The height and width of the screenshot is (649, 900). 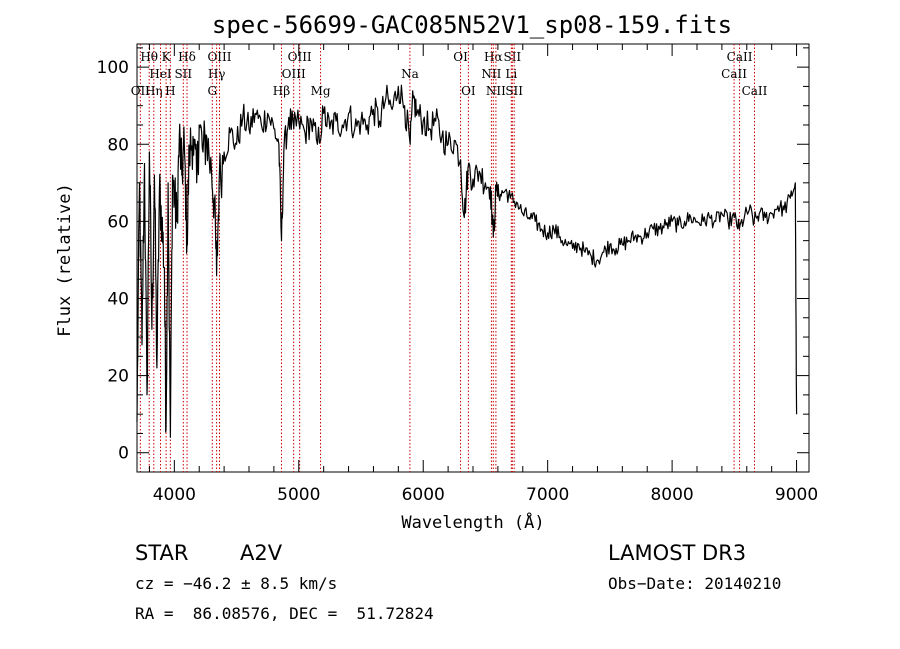 What do you see at coordinates (187, 57) in the screenshot?
I see `line-marker-label: Hδ` at bounding box center [187, 57].